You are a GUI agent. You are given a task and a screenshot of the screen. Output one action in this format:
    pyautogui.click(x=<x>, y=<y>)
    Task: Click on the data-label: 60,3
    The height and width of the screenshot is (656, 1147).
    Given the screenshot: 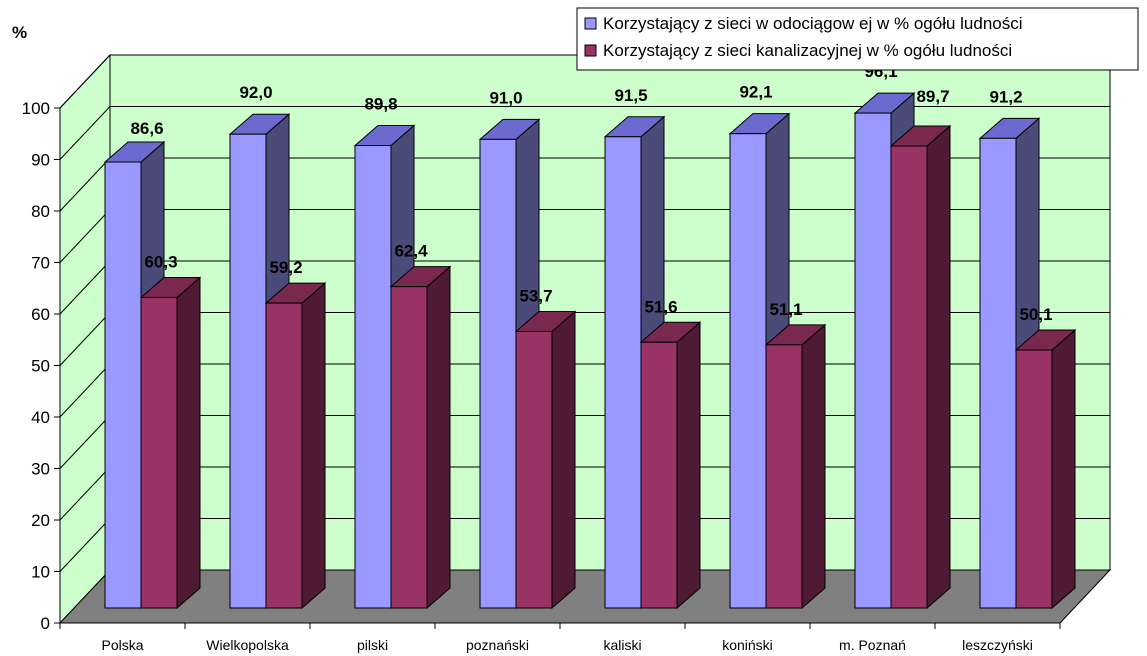 What is the action you would take?
    pyautogui.click(x=160, y=261)
    